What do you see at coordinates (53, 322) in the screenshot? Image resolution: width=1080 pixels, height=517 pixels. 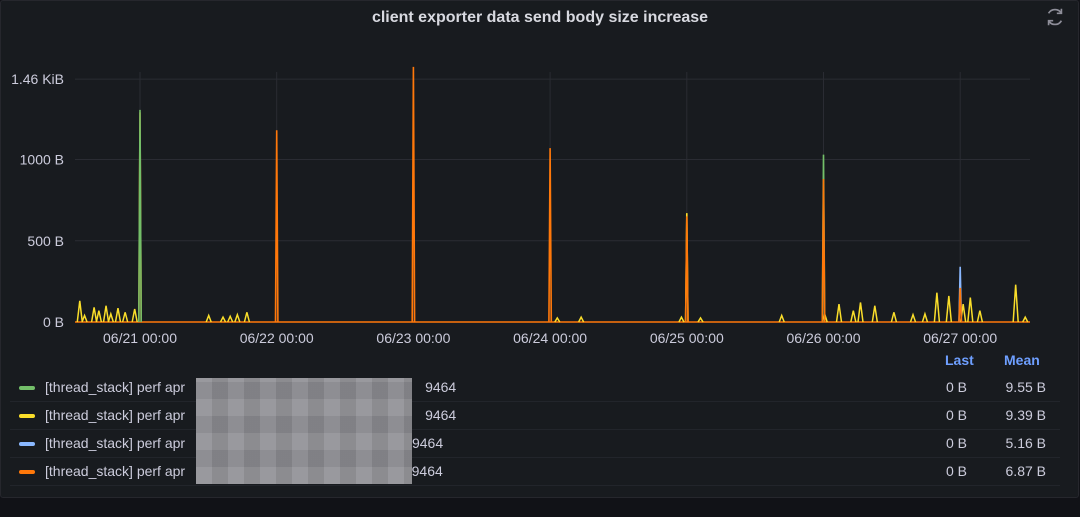 I see `y-tick-label: 0 B` at bounding box center [53, 322].